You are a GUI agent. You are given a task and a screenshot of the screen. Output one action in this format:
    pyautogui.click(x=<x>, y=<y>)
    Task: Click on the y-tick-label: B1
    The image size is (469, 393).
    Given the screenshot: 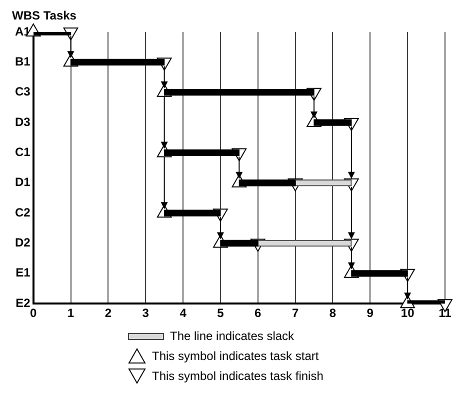 What is the action you would take?
    pyautogui.click(x=22, y=61)
    